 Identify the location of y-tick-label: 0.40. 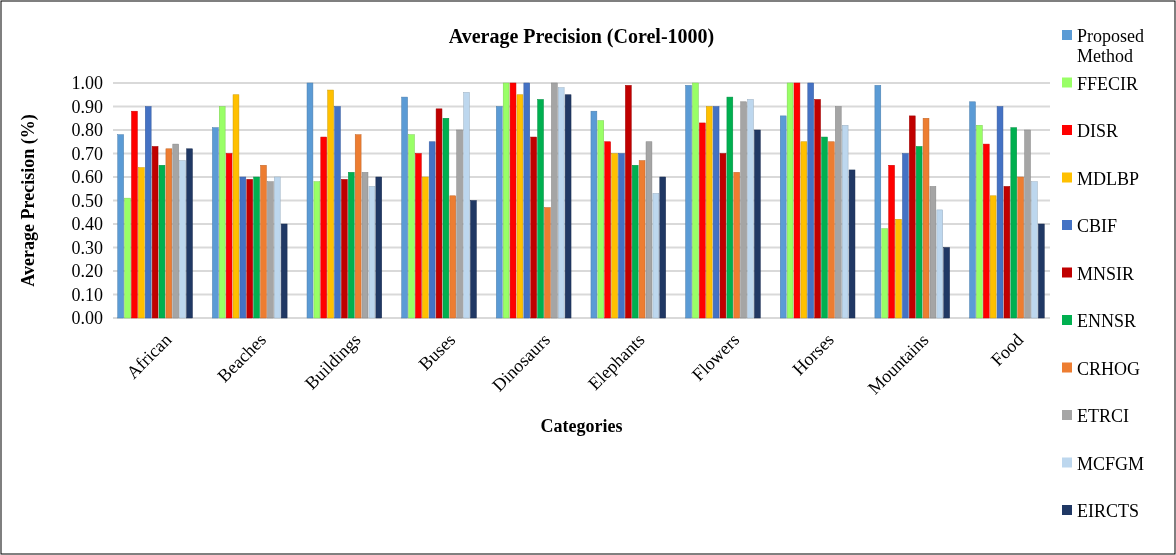
(87, 224).